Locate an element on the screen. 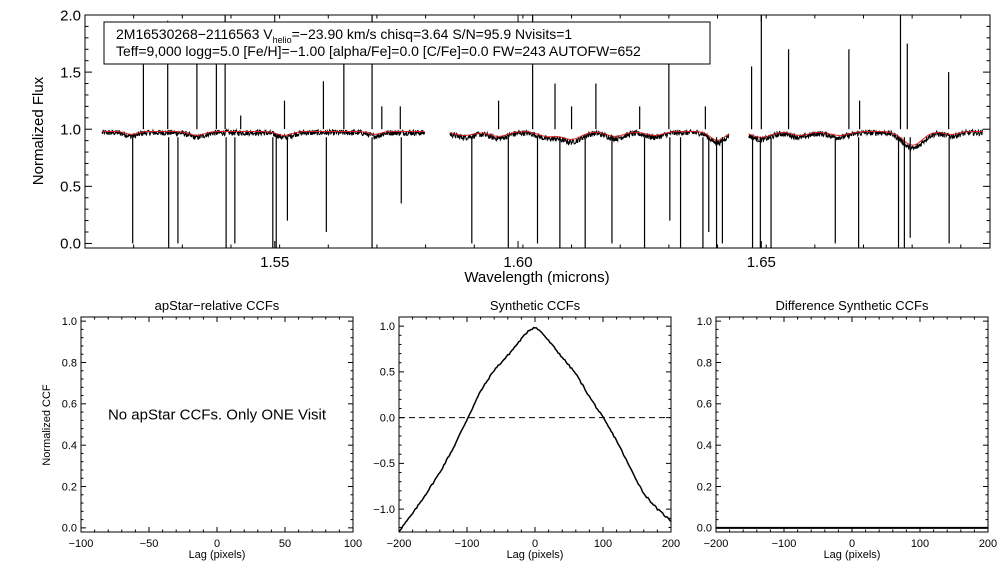 The image size is (1008, 576). spectrum-x-axis-label: Wavelength (microns) is located at coordinates (536, 277).